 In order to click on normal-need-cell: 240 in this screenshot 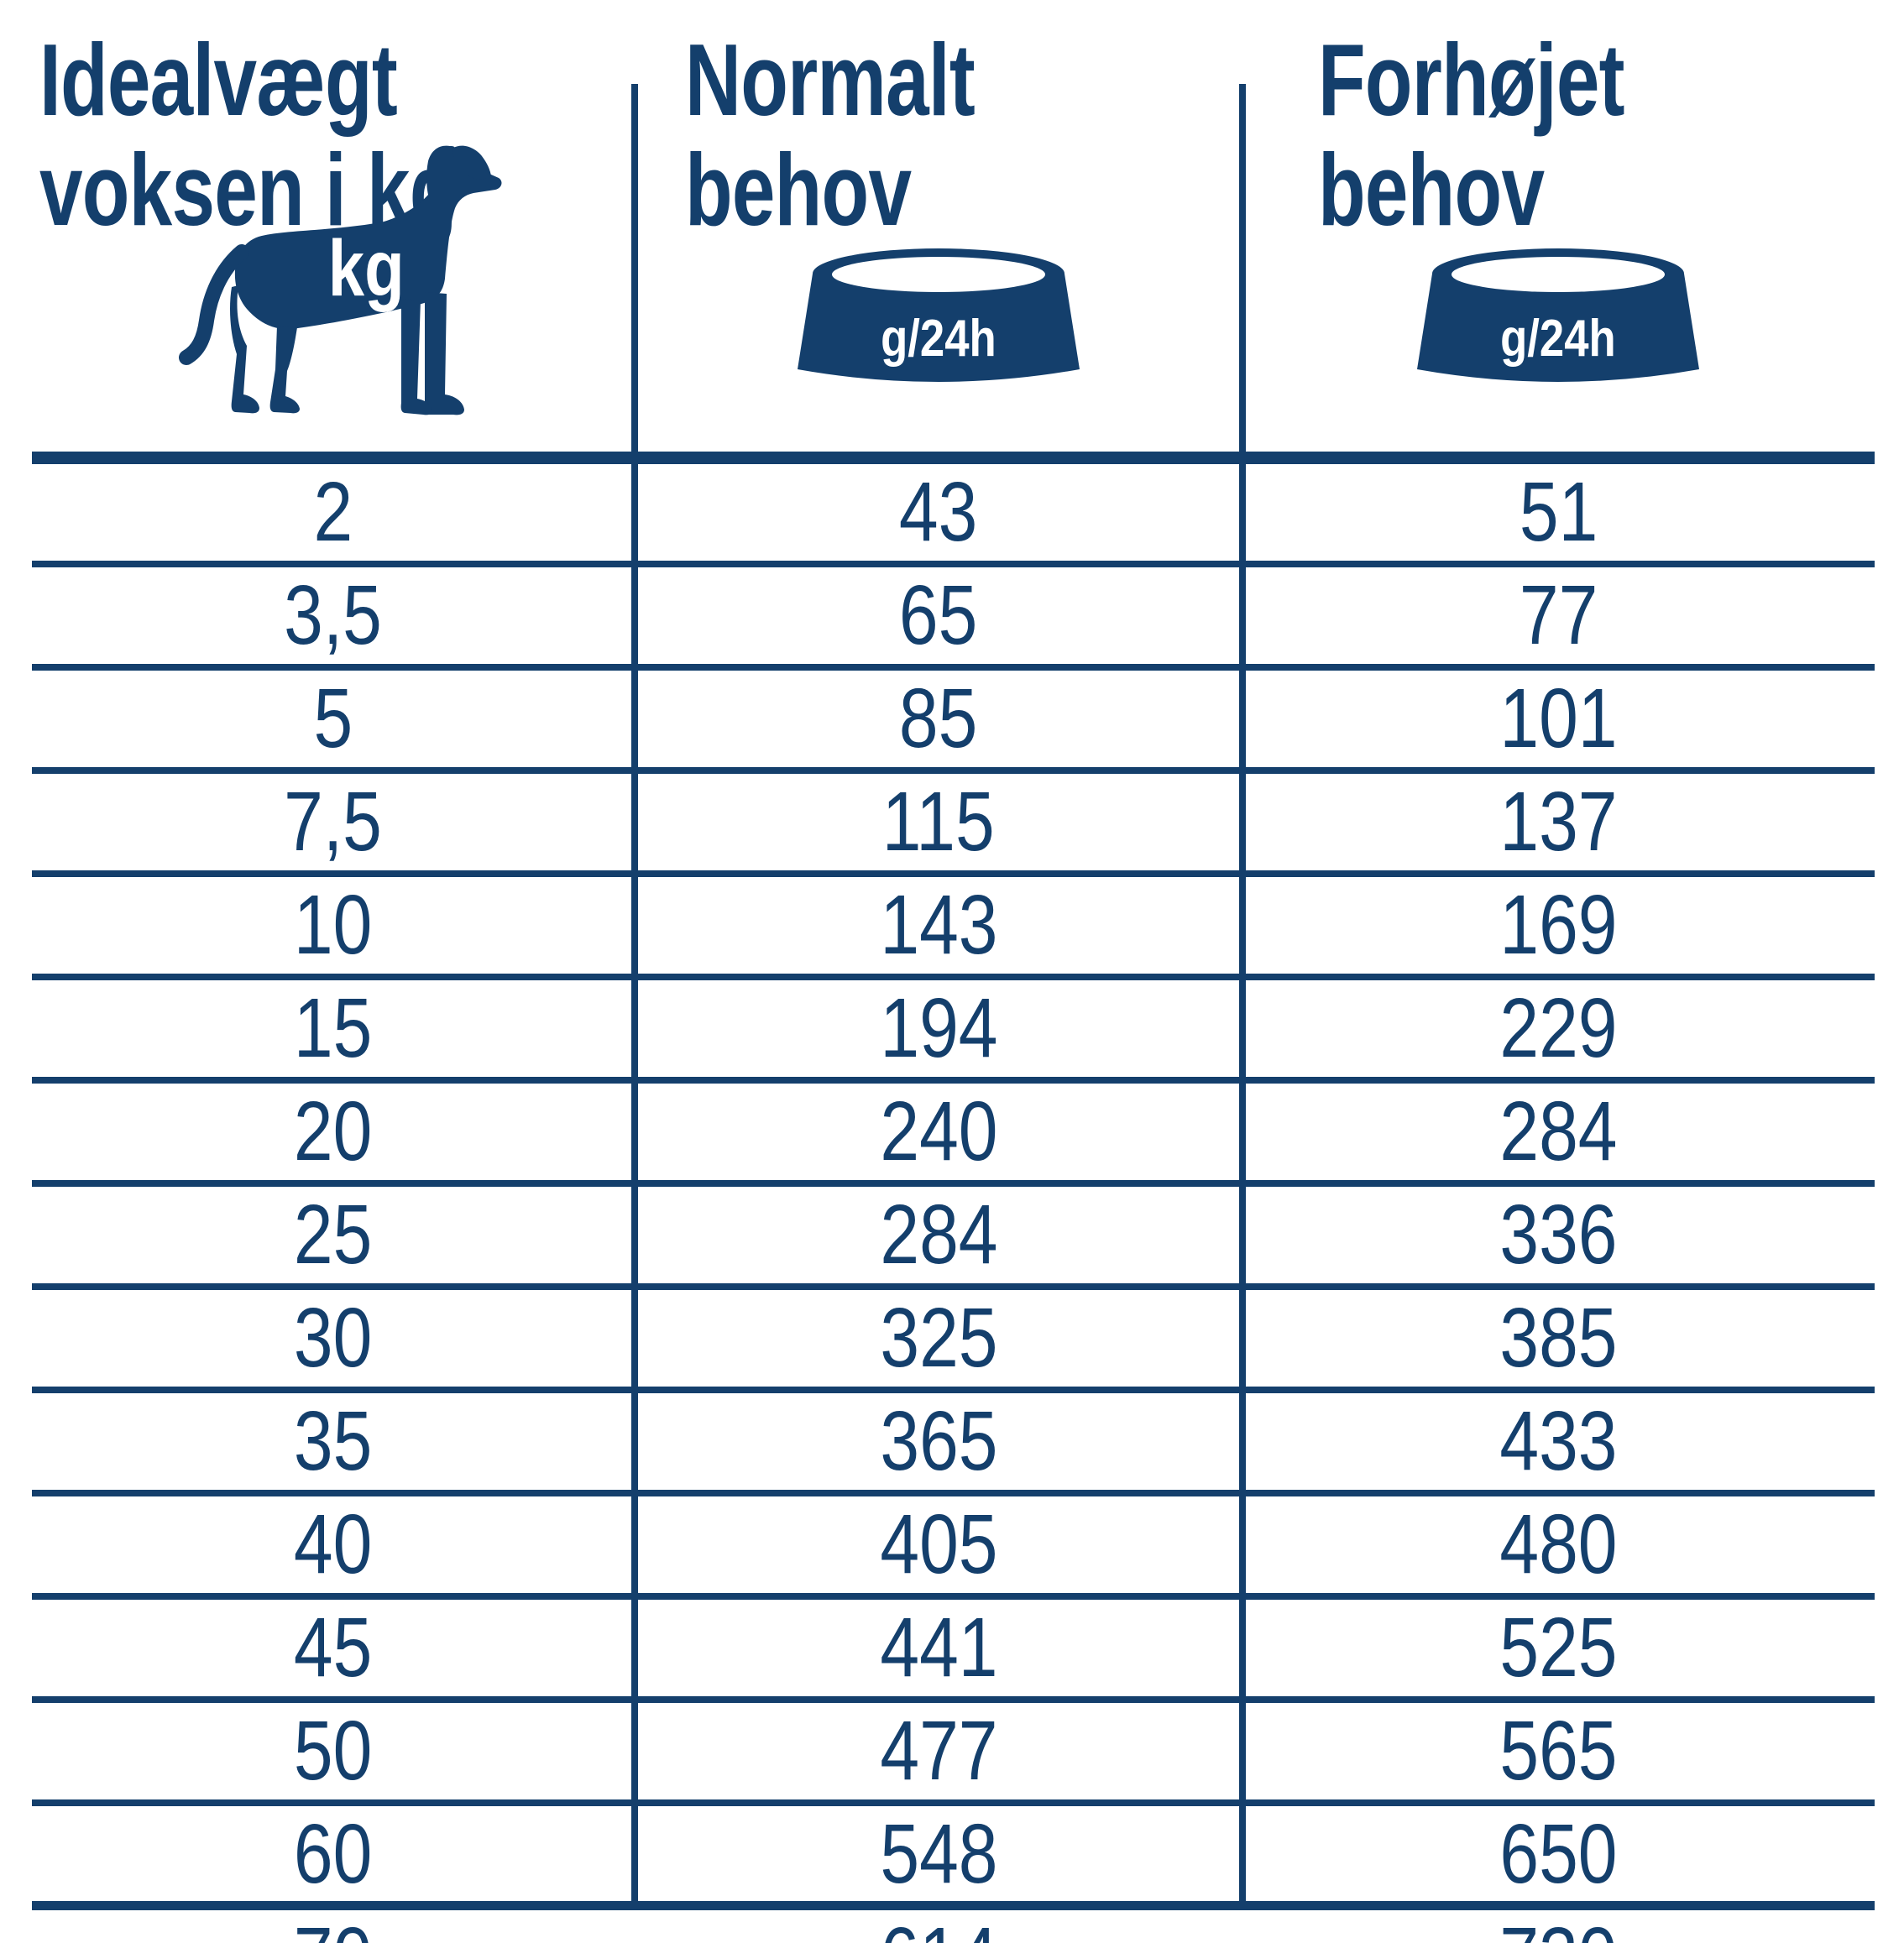, I will do `click(938, 1132)`.